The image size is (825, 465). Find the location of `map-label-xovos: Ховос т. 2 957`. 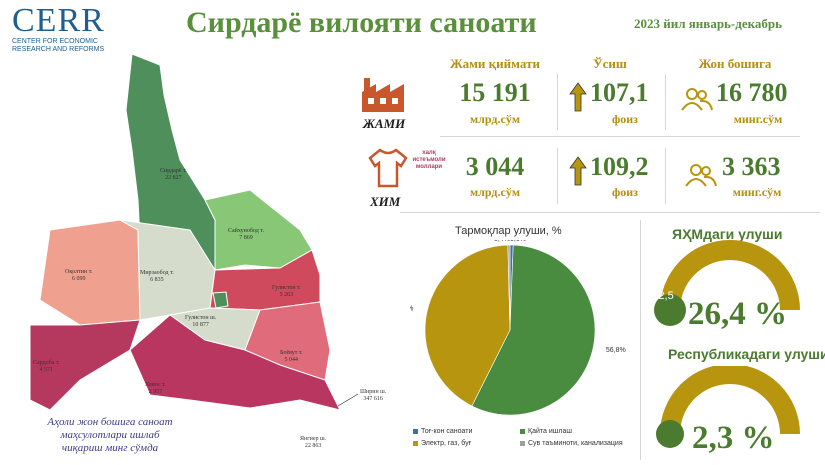

map-label-xovos: Ховос т. 2 957 is located at coordinates (155, 388).